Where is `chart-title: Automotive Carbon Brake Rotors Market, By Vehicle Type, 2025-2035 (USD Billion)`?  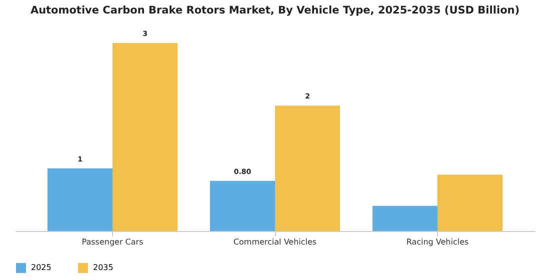 chart-title: Automotive Carbon Brake Rotors Market, By Vehicle Type, 2025-2035 (USD Billion) is located at coordinates (275, 10).